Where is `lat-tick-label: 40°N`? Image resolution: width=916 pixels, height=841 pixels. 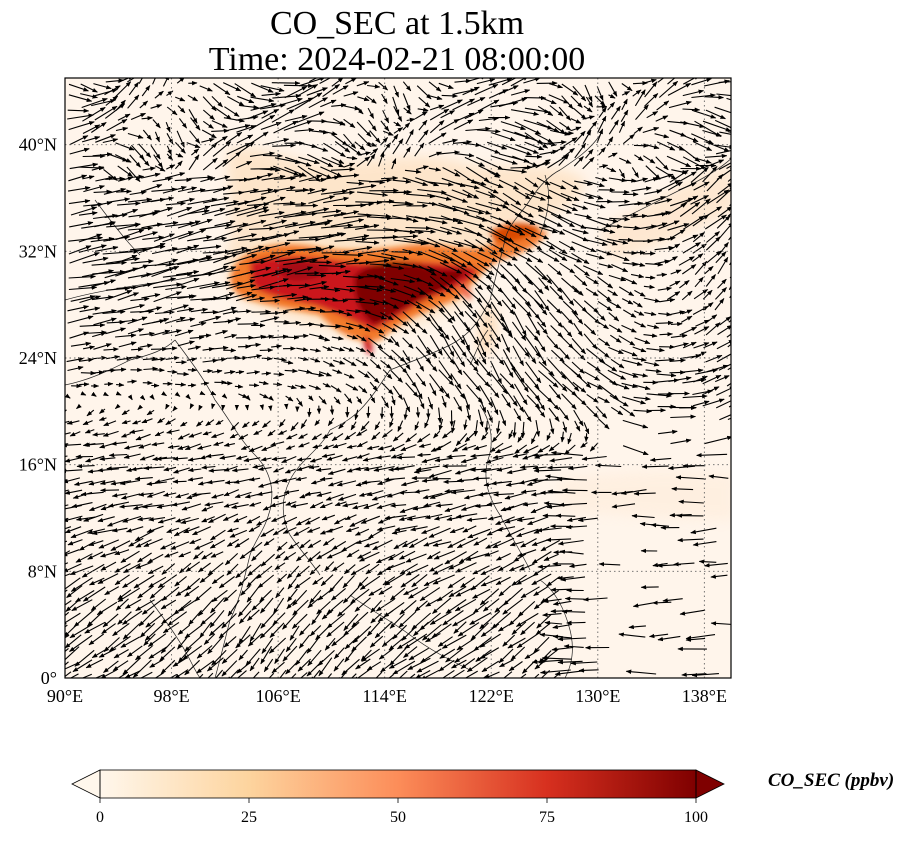
lat-tick-label: 40°N is located at coordinates (38, 145).